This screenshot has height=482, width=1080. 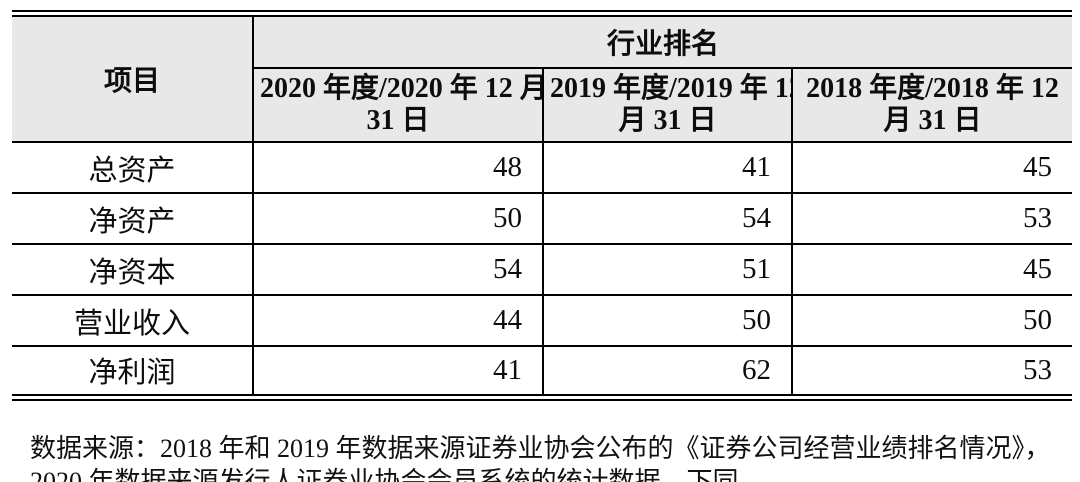 I want to click on row-label: 净资本, so click(x=132, y=272).